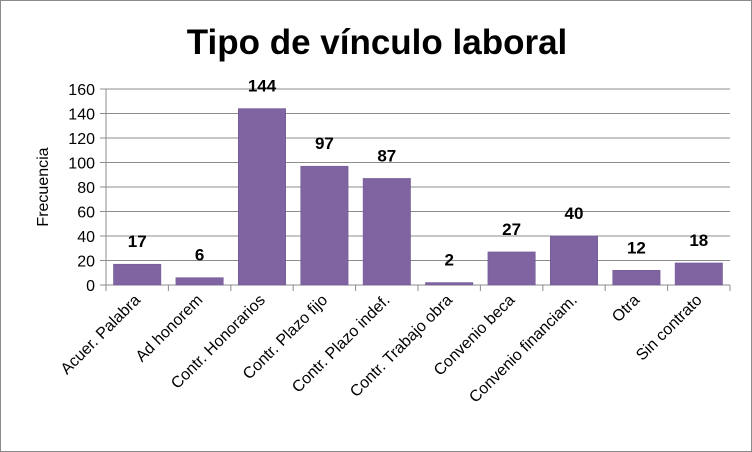 The height and width of the screenshot is (452, 752). I want to click on y-tick-label: 60, so click(86, 213).